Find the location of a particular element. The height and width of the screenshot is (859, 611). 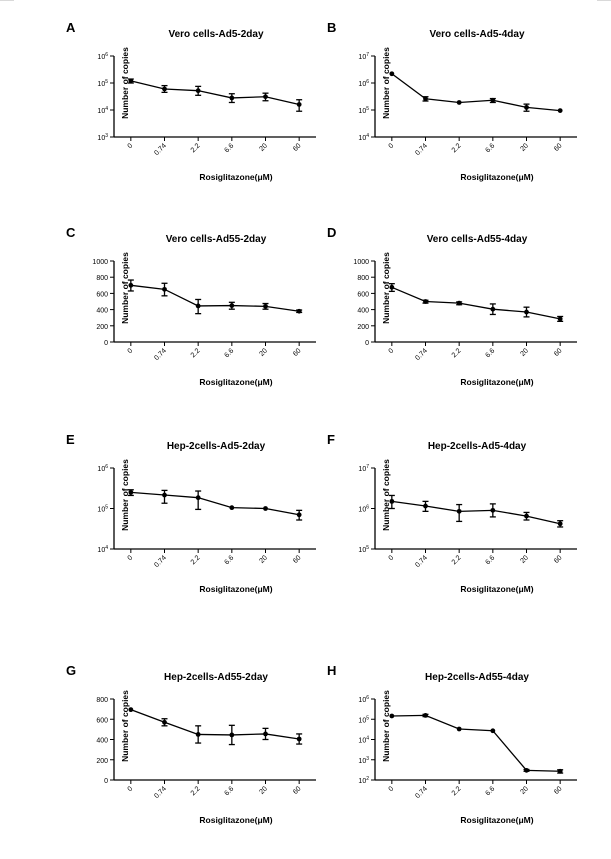

panel-letter: G is located at coordinates (71, 670).